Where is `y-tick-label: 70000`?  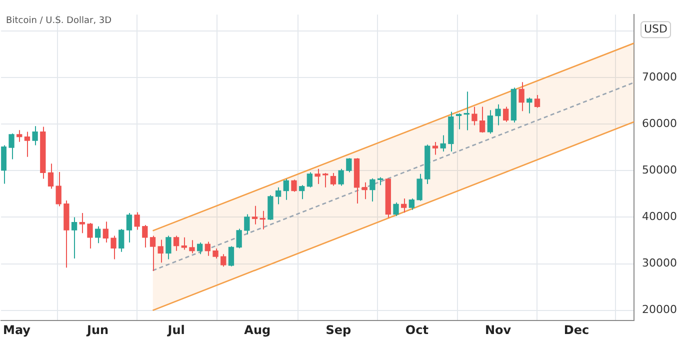 y-tick-label: 70000 is located at coordinates (660, 77).